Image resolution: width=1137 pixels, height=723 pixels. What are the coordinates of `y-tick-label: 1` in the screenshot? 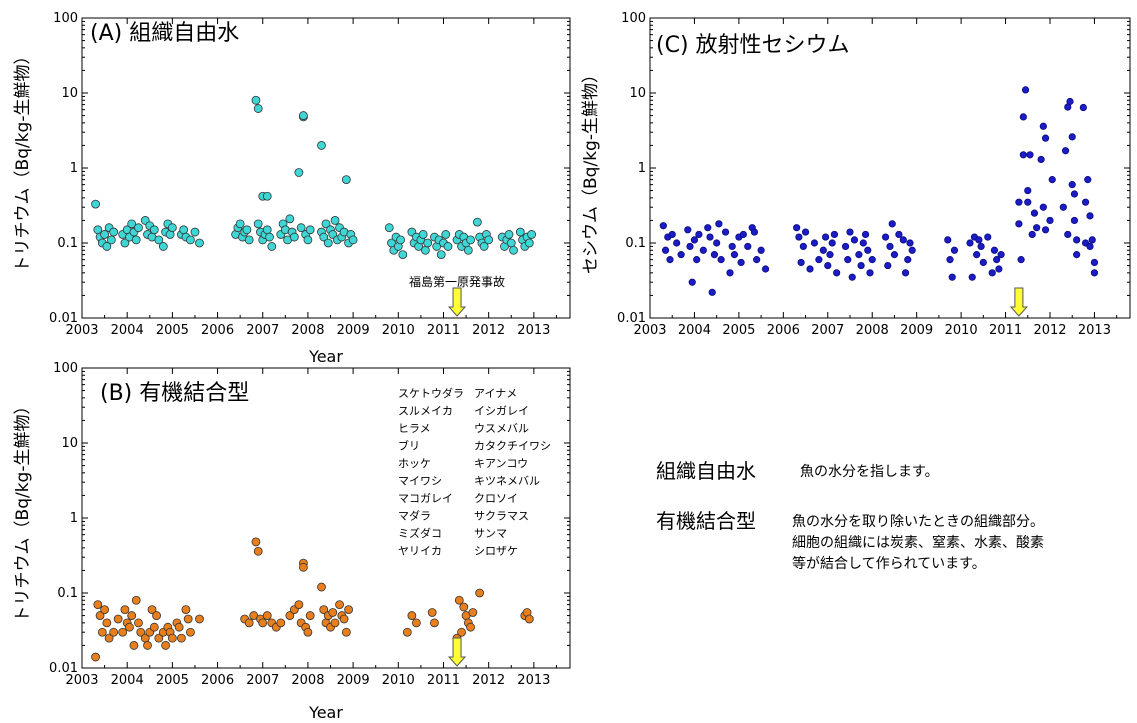 It's located at (642, 168).